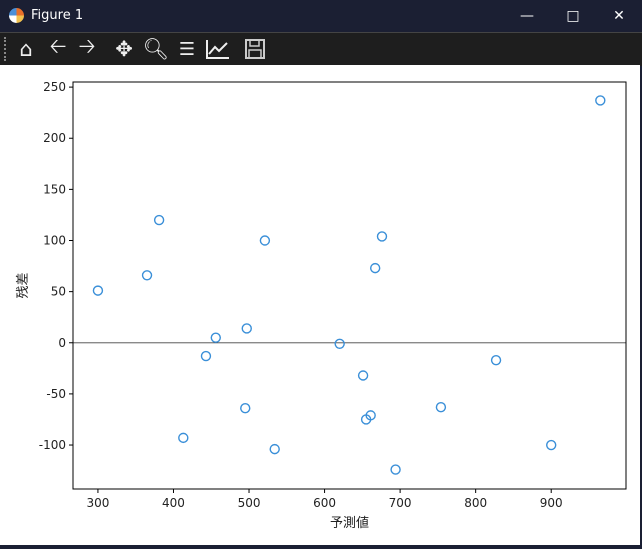 Image resolution: width=642 pixels, height=549 pixels. Describe the element at coordinates (54, 189) in the screenshot. I see `y-tick-label: 150` at that location.